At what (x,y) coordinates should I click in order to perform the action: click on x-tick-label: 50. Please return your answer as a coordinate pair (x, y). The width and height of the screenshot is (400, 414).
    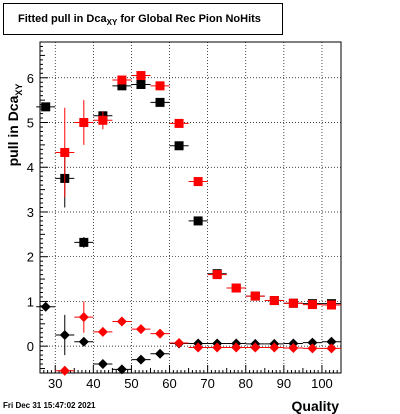
    Looking at the image, I should click on (131, 383).